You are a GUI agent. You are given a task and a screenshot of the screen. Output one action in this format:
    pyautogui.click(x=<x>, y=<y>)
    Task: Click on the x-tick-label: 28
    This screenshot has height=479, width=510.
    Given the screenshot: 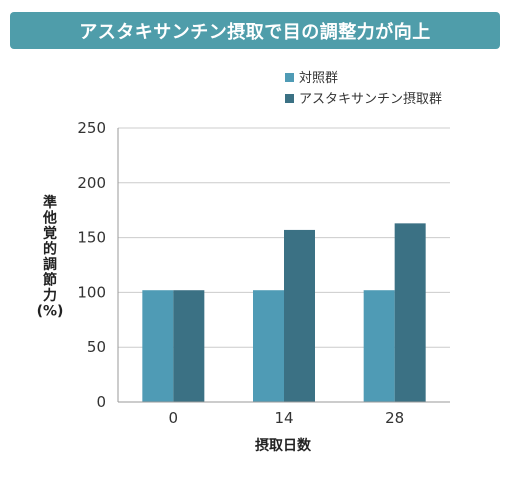 What is the action you would take?
    pyautogui.click(x=394, y=418)
    